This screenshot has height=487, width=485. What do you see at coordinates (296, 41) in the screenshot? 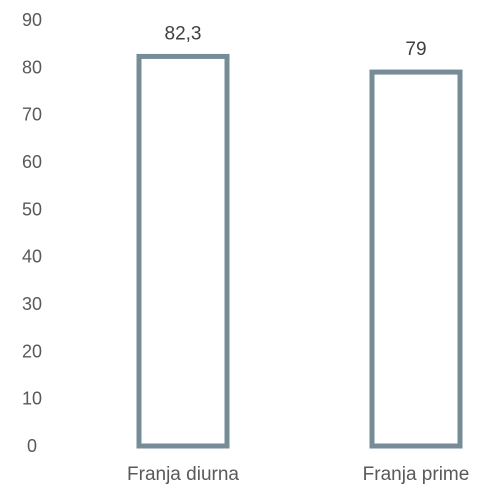
I see `data-labels-group: 82,3 79` at bounding box center [296, 41].